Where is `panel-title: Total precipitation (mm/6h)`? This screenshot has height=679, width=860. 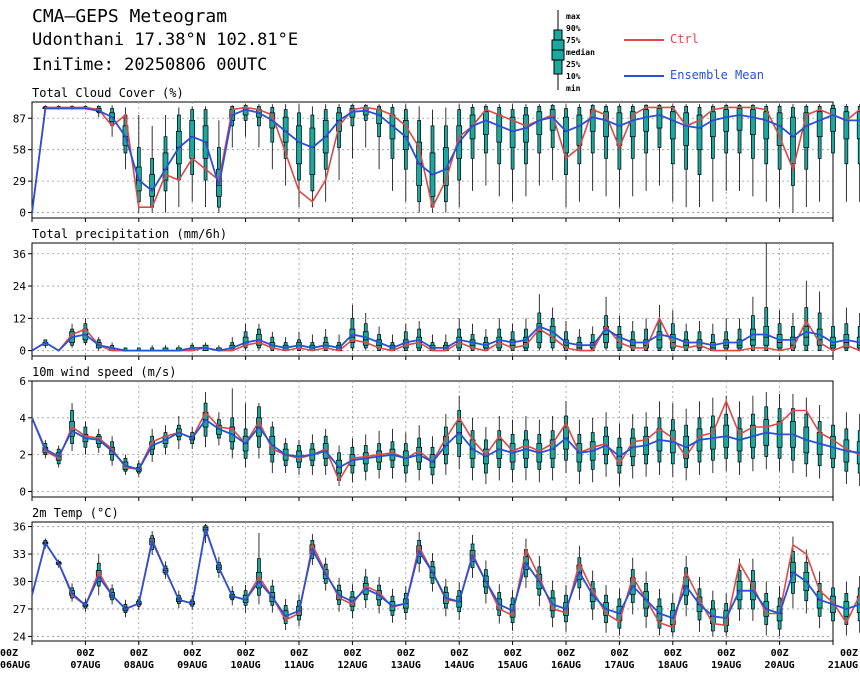
panel-title: Total precipitation (mm/6h) is located at coordinates (129, 234).